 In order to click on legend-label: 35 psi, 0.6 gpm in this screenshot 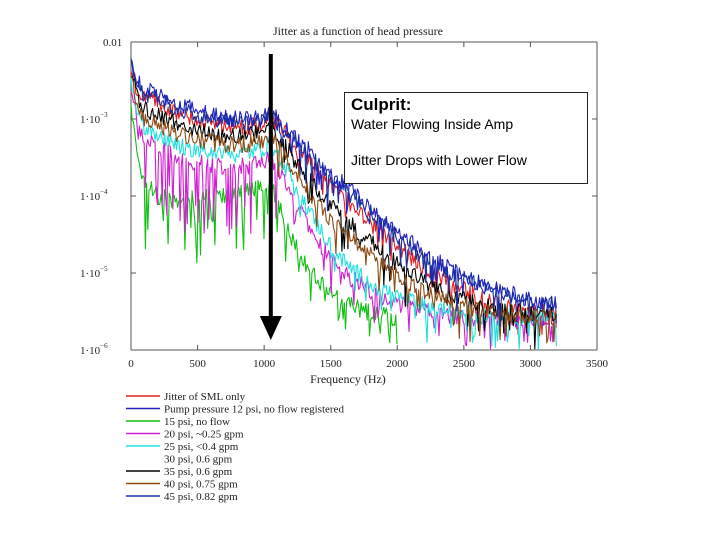, I will do `click(198, 472)`.